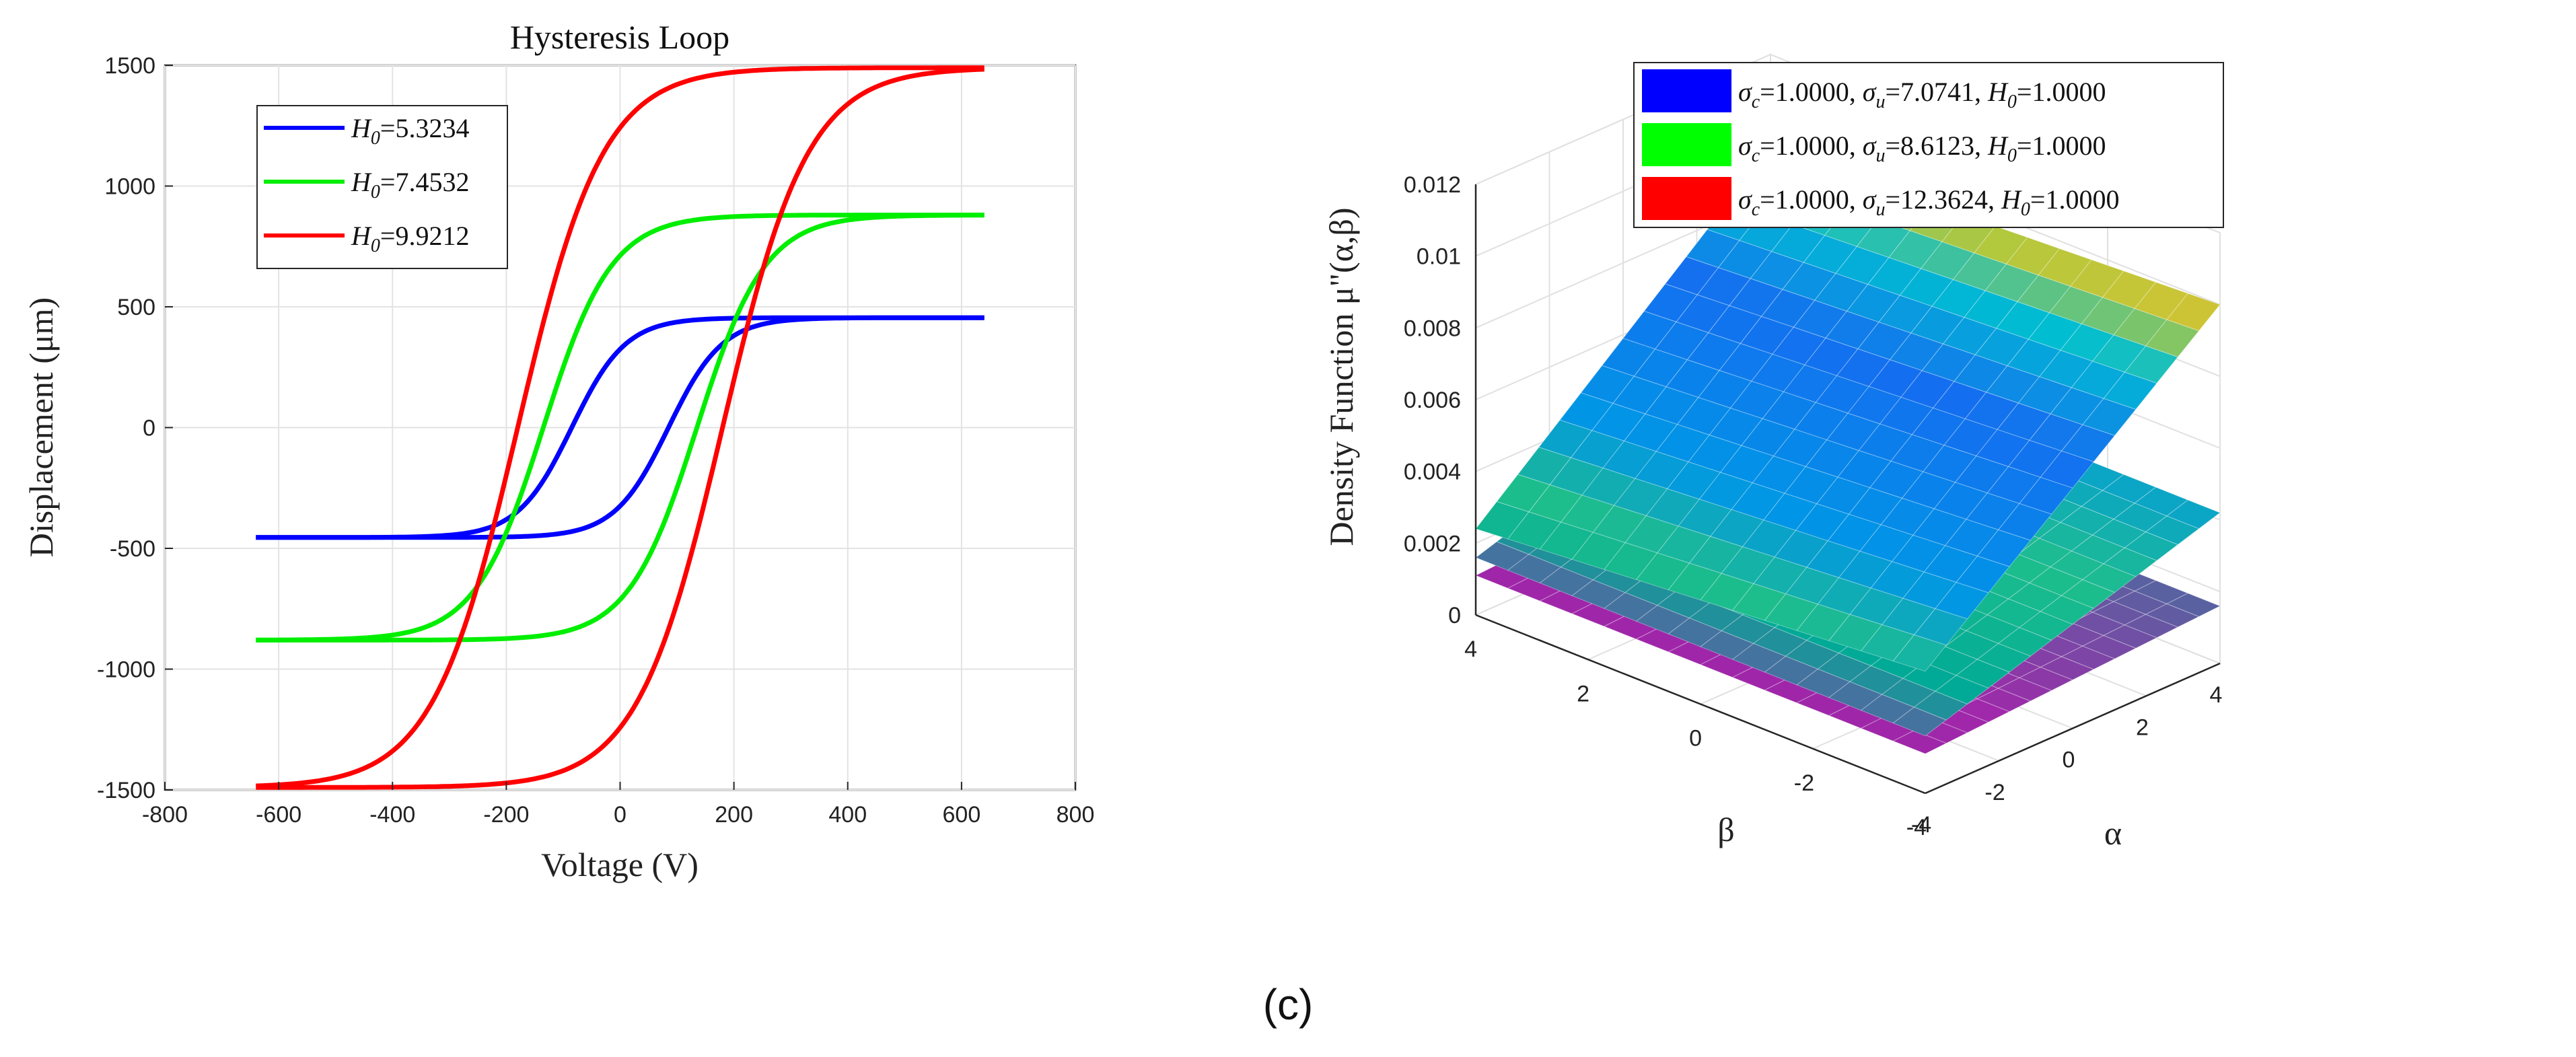  I want to click on z-tick-label: 0.006, so click(1432, 400).